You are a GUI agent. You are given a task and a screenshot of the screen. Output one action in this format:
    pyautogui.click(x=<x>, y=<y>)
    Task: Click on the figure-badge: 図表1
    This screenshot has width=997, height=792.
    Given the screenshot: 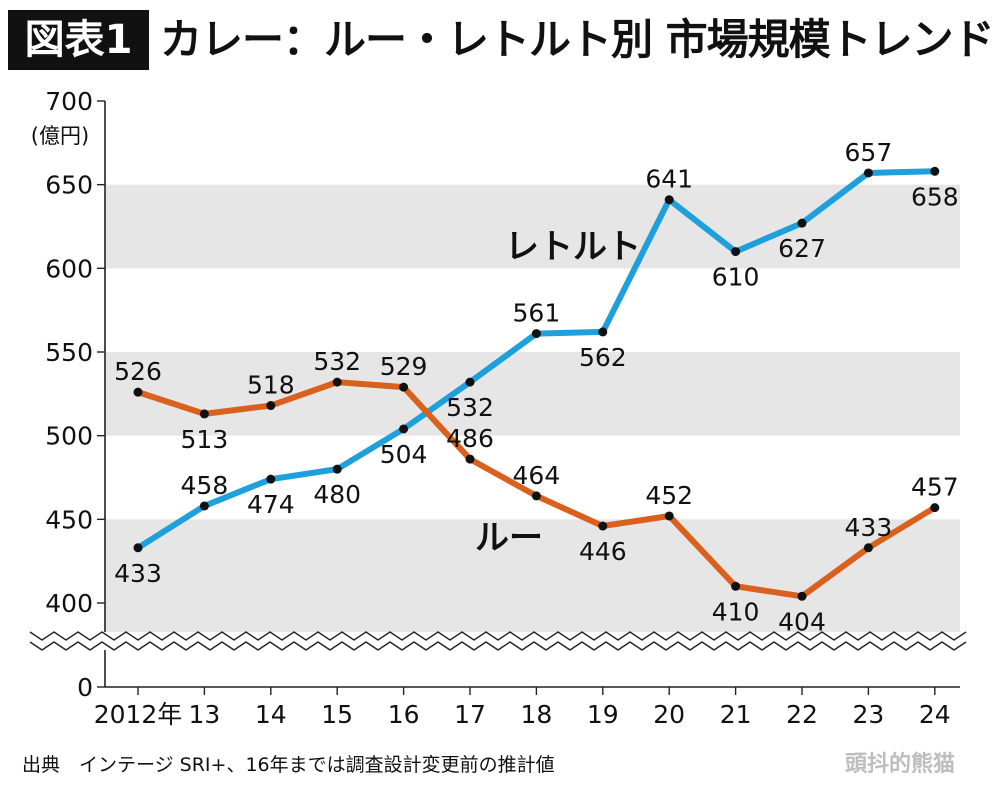 What is the action you would take?
    pyautogui.click(x=78, y=40)
    